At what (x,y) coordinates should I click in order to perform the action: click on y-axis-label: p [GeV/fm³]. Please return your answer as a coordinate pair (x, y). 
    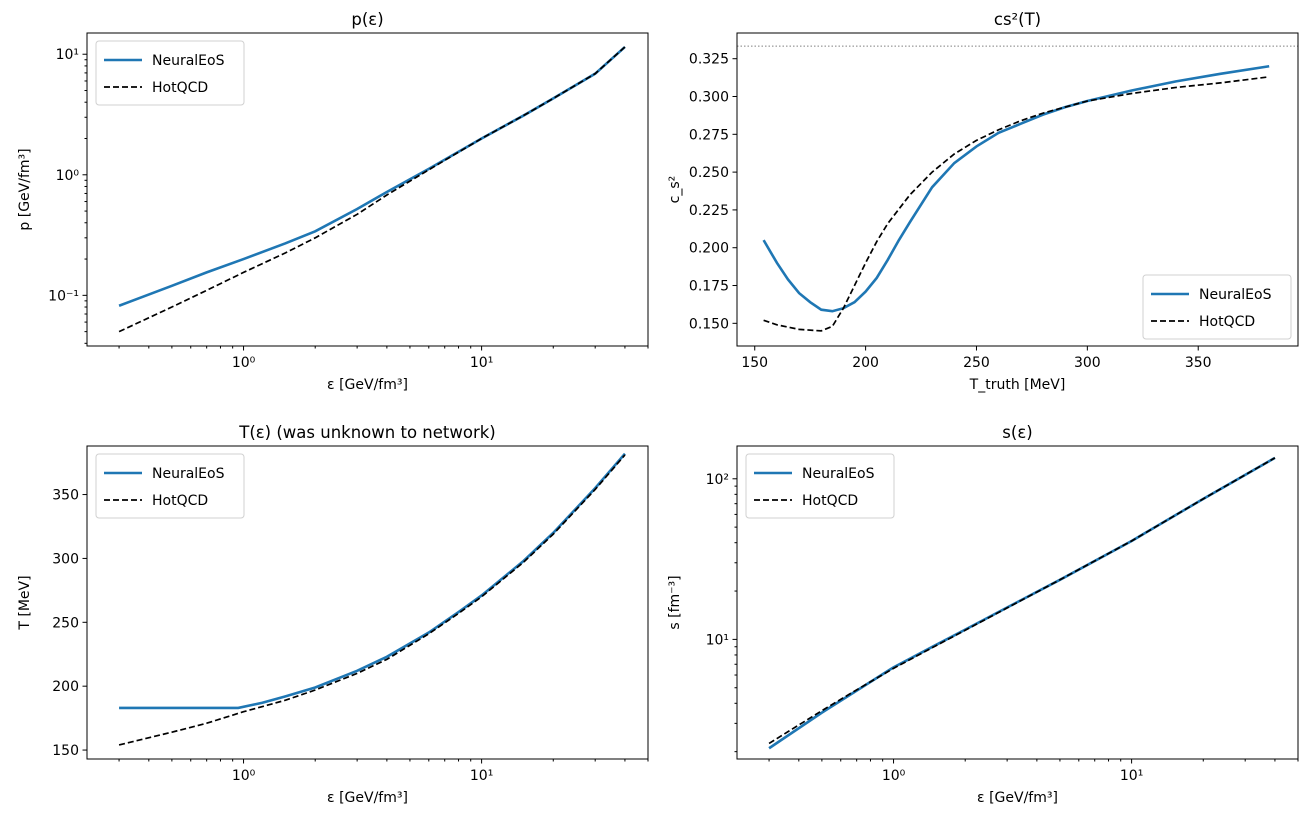
    Looking at the image, I should click on (25, 189).